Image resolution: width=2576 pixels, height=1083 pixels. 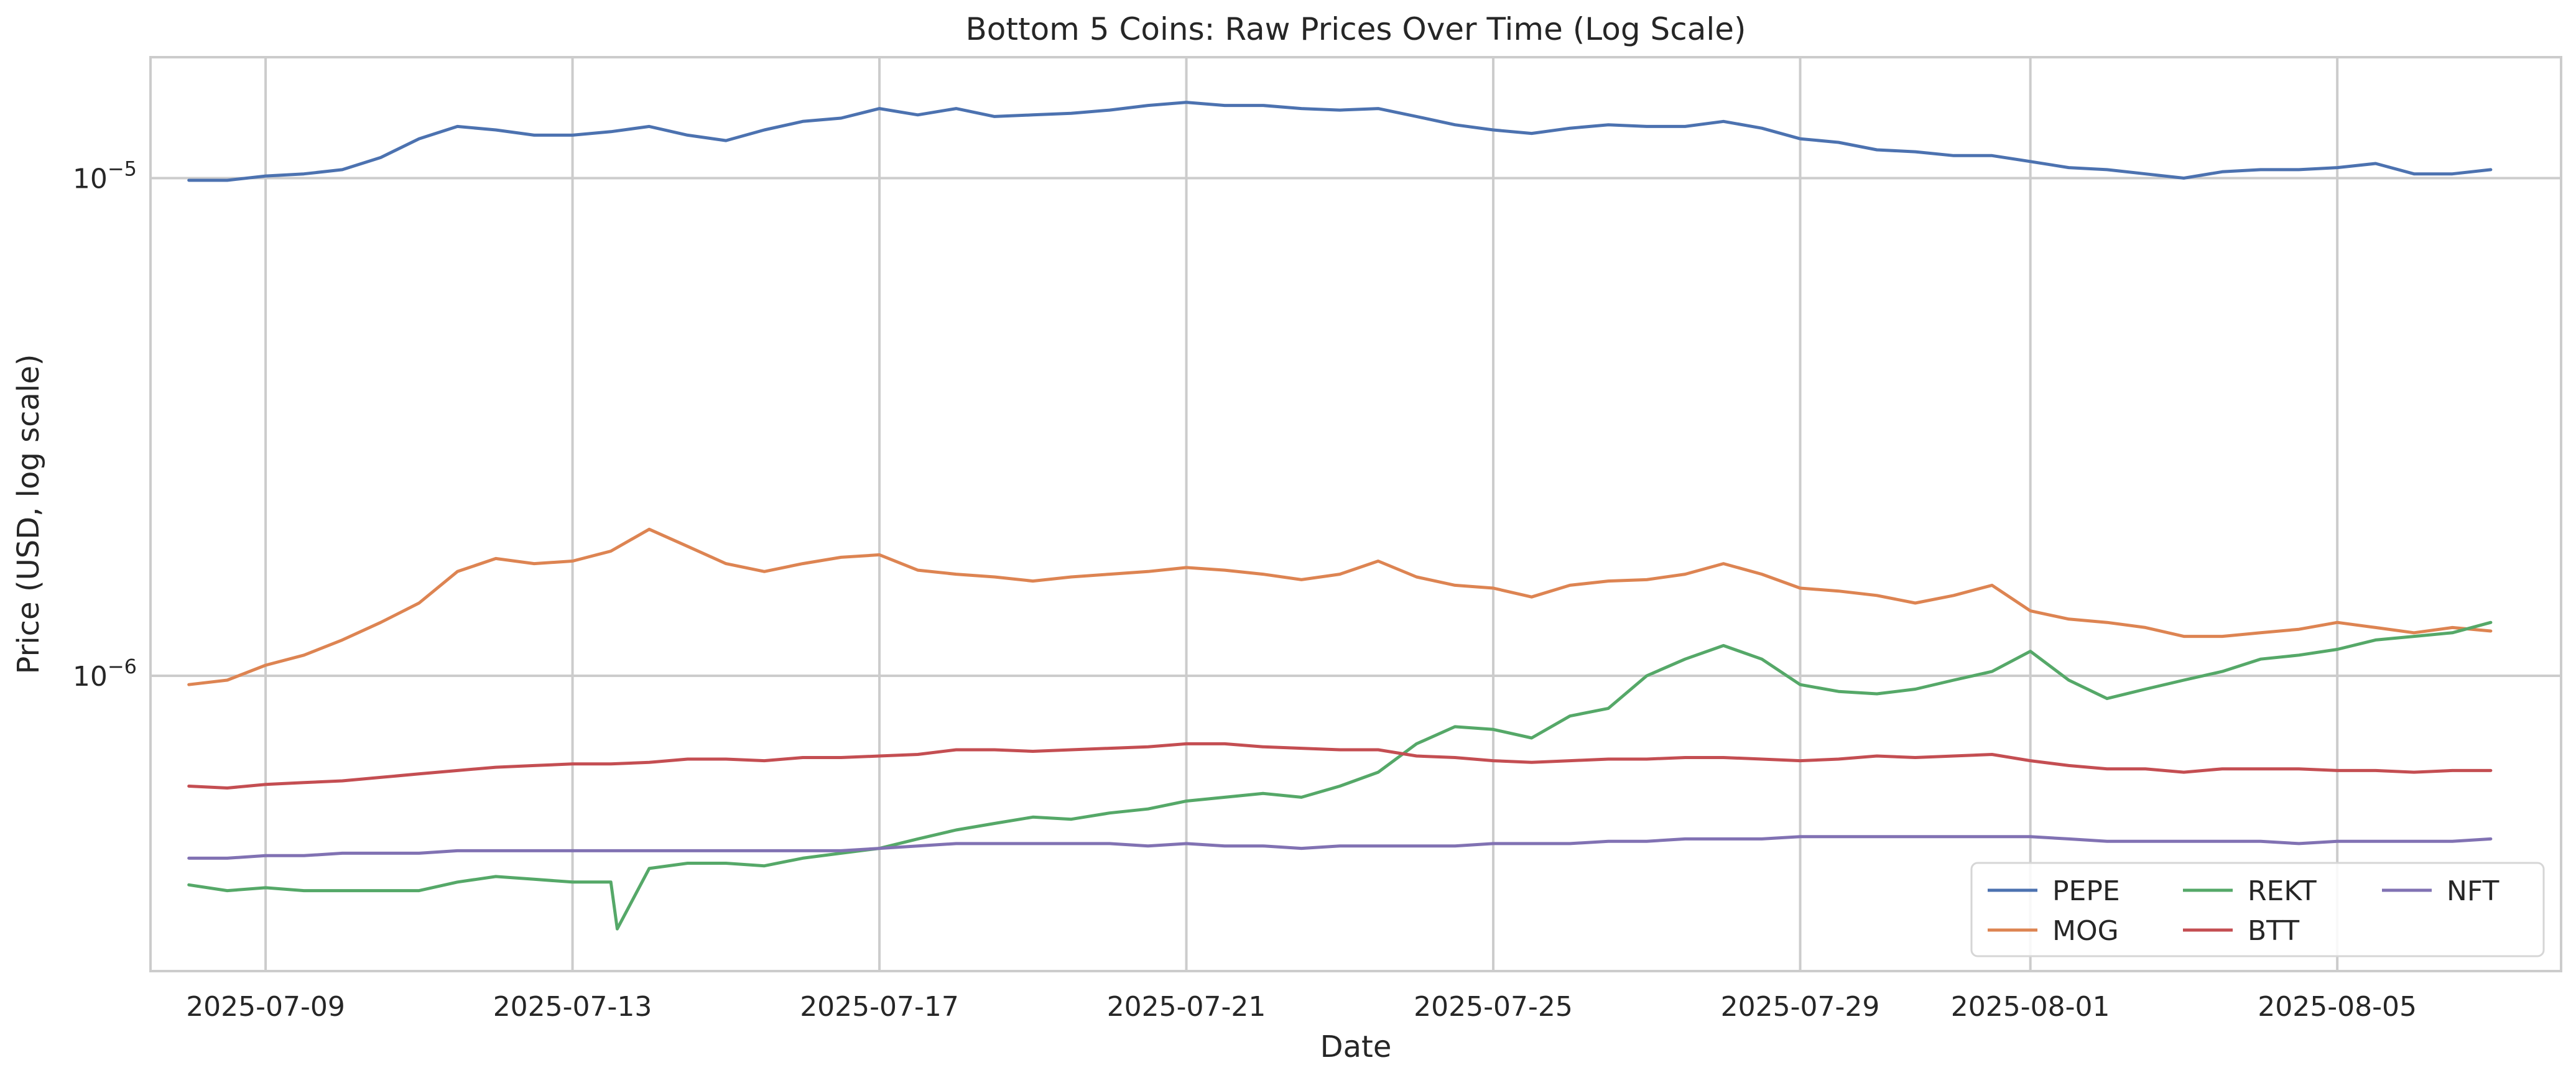 What do you see at coordinates (2338, 1007) in the screenshot?
I see `x-tick-label: 2025-08-05` at bounding box center [2338, 1007].